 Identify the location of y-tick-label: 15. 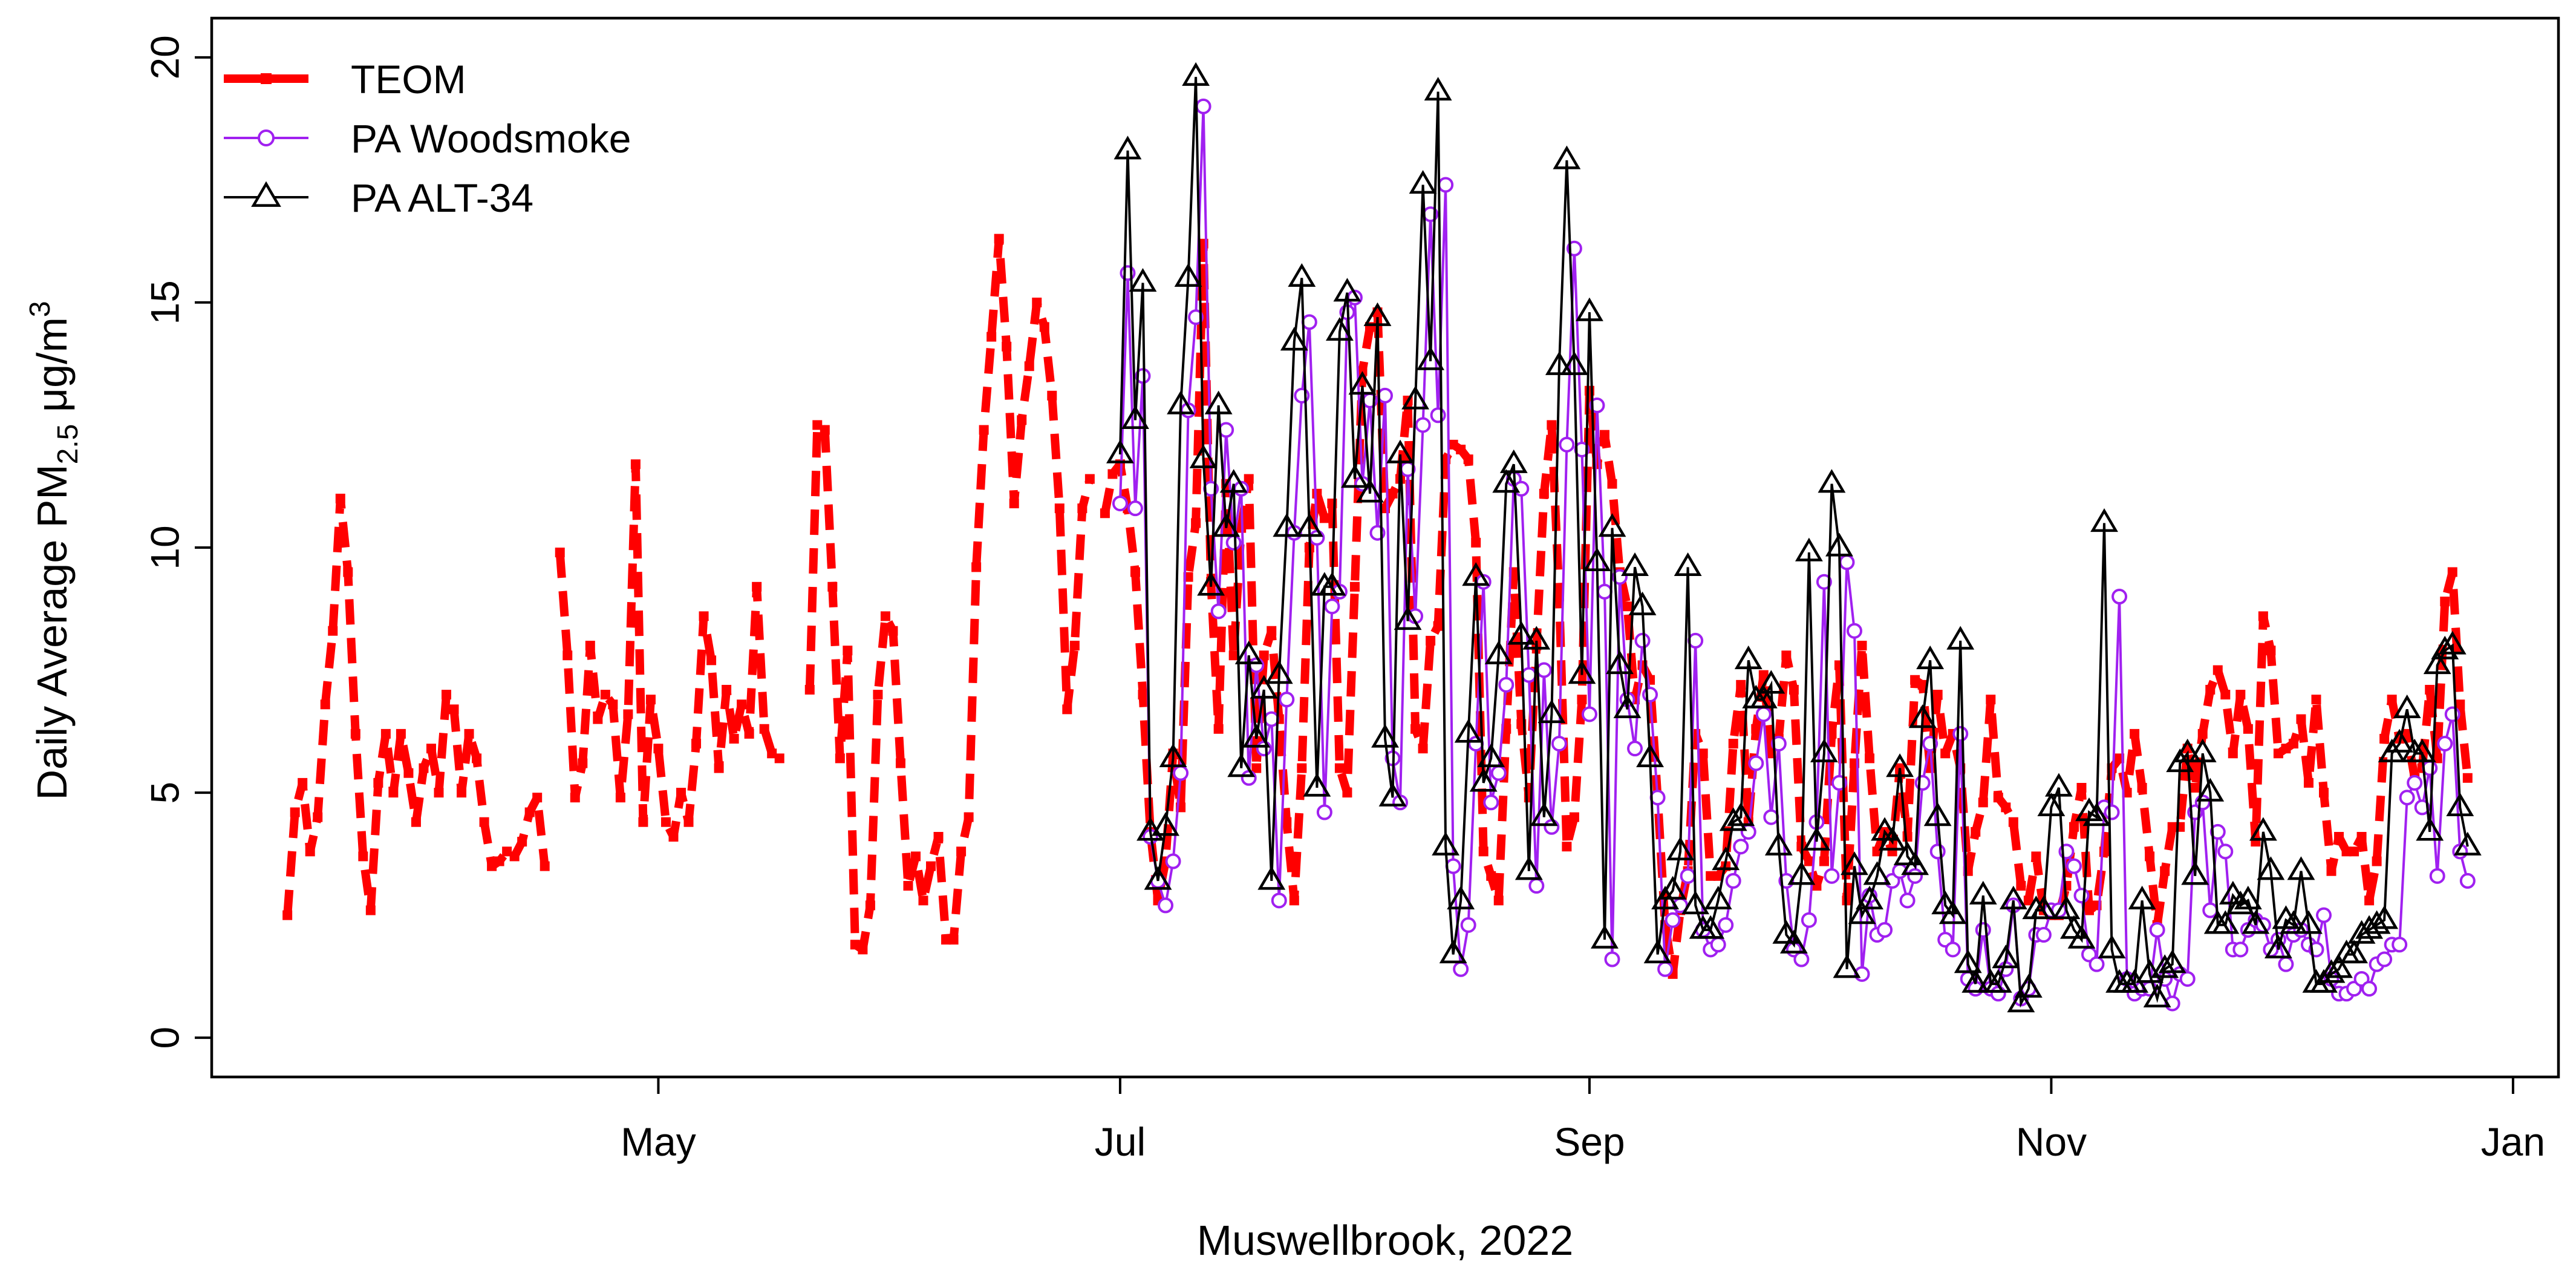
(164, 302).